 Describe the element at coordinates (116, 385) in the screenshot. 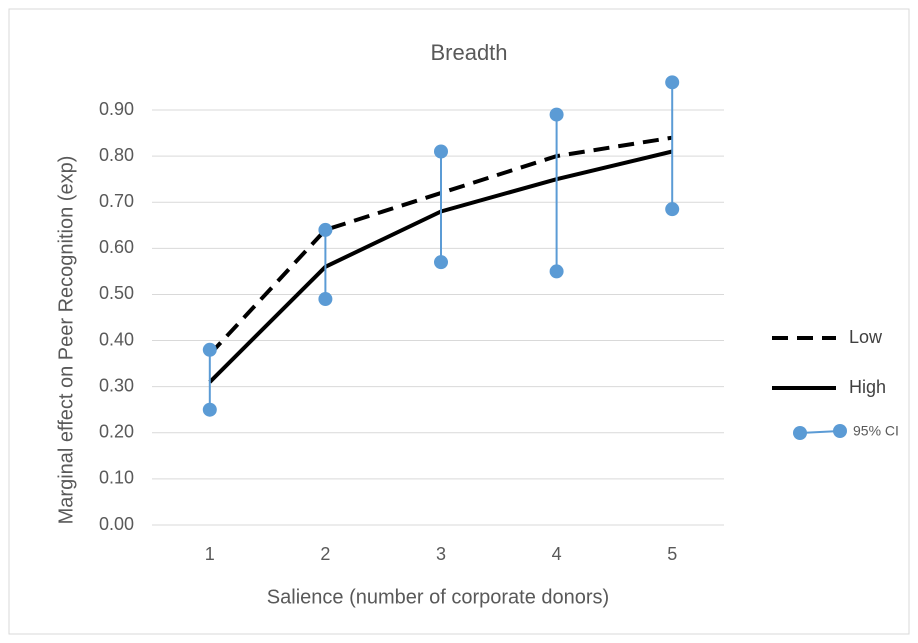

I see `y-tick-label: 0.30` at that location.